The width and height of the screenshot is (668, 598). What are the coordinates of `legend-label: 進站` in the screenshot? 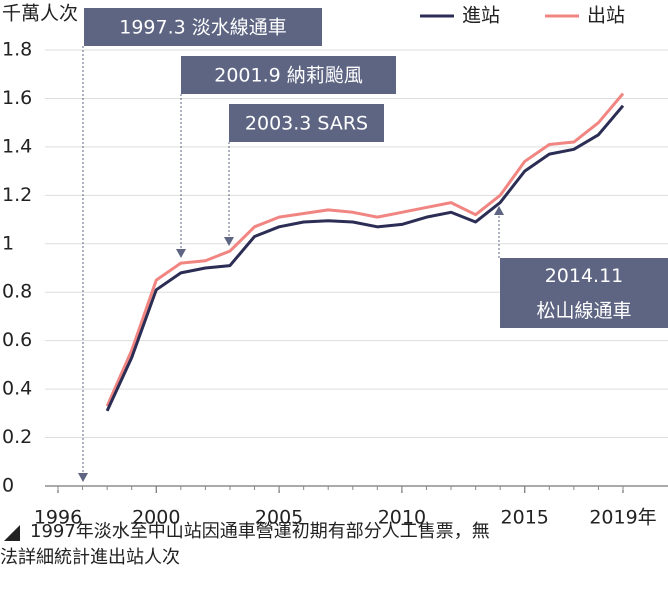 It's located at (481, 16).